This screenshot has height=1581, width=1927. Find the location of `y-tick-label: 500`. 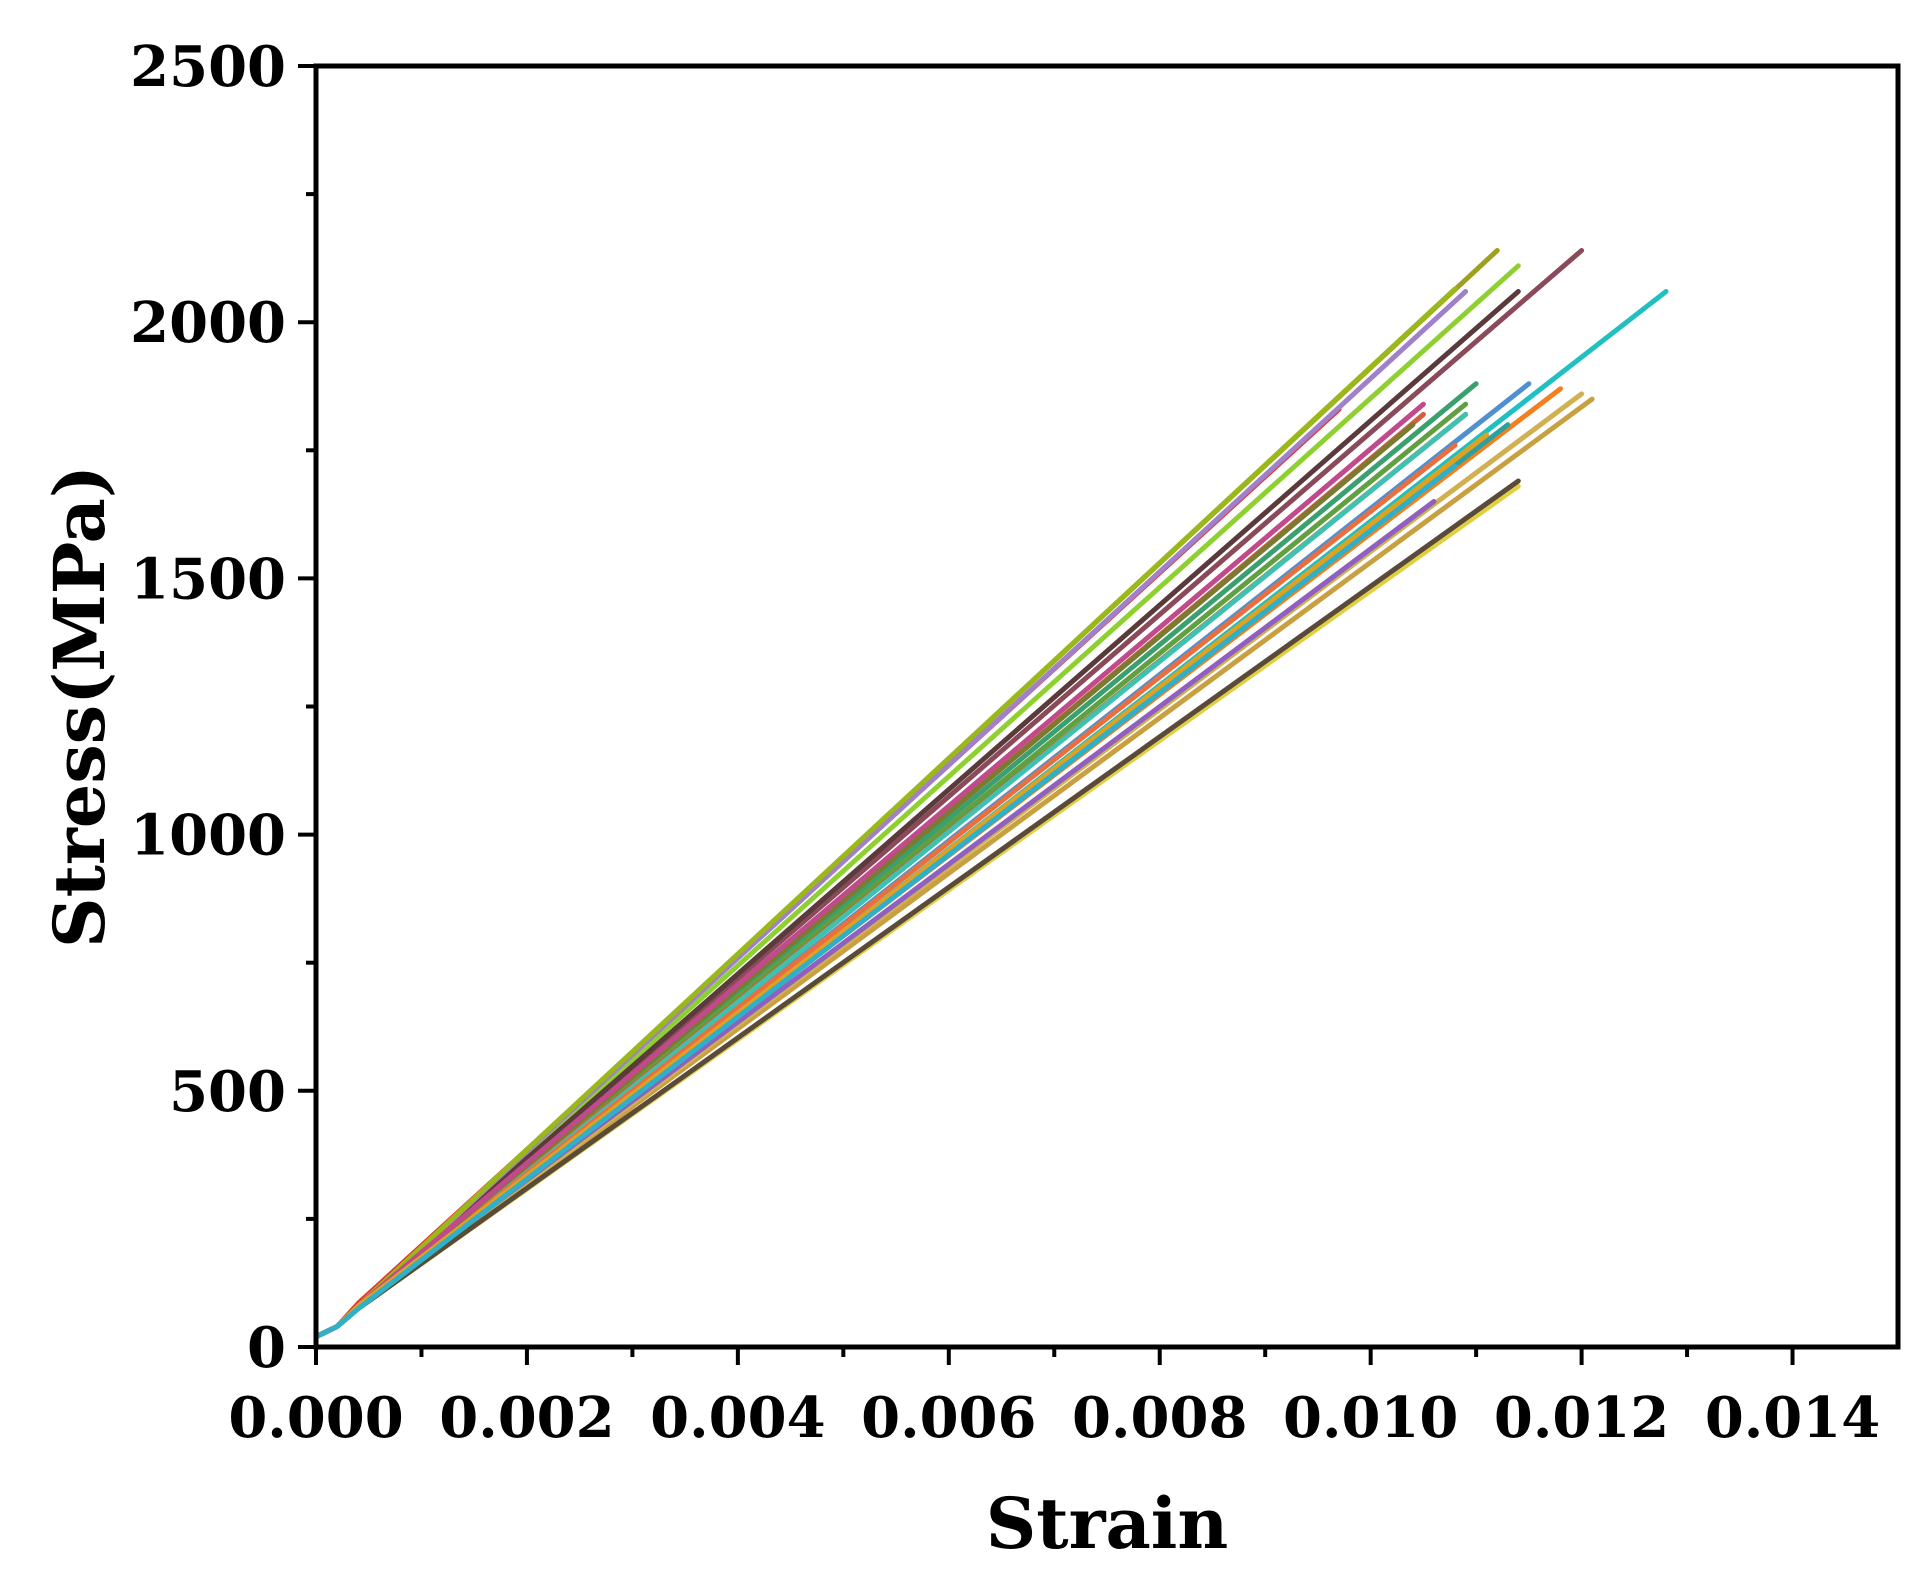

y-tick-label: 500 is located at coordinates (227, 1092).